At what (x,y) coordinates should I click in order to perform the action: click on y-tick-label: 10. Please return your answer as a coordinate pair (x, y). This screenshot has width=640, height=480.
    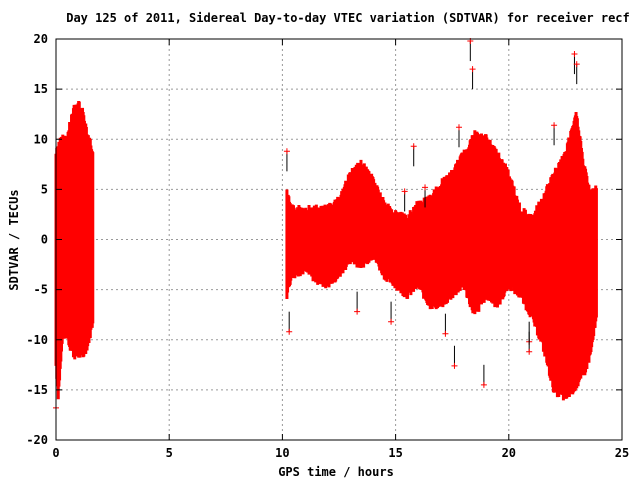
    Looking at the image, I should click on (41, 139).